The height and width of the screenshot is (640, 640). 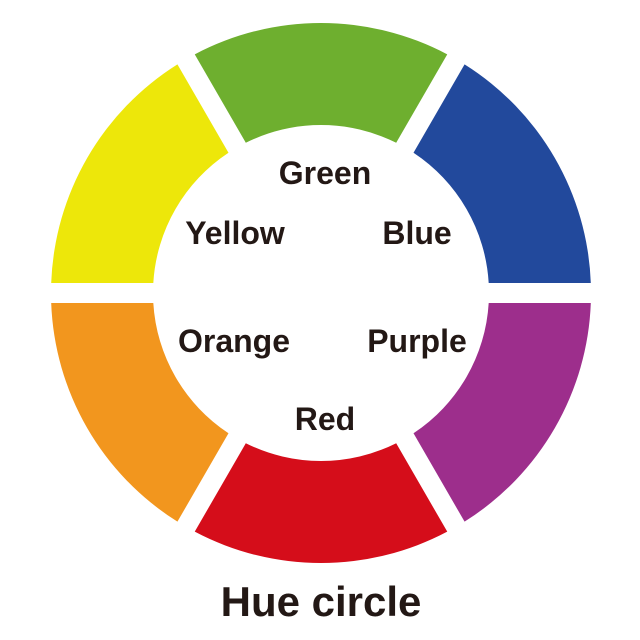 What do you see at coordinates (235, 233) in the screenshot?
I see `label-yellow: Yellow` at bounding box center [235, 233].